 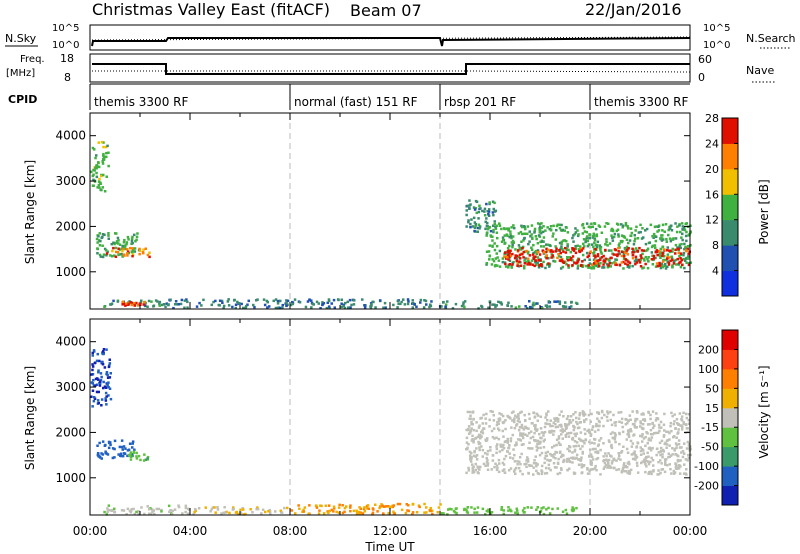 I want to click on x-tick-label: 00:00, so click(x=690, y=531).